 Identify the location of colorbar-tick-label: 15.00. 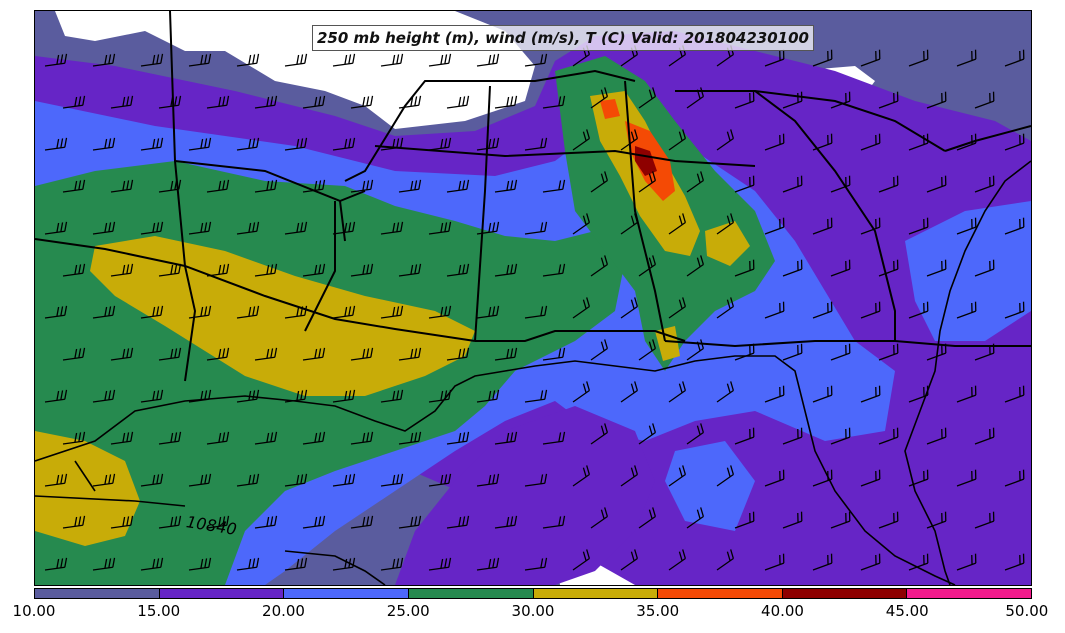
(159, 611).